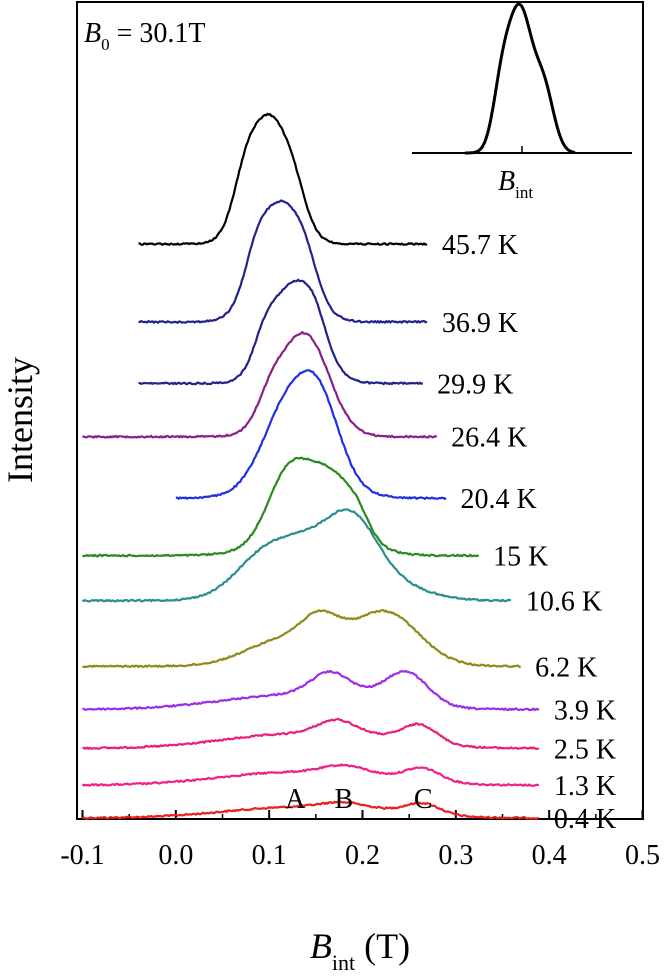 The width and height of the screenshot is (664, 978). Describe the element at coordinates (455, 855) in the screenshot. I see `x-tick-label: 0.3` at that location.